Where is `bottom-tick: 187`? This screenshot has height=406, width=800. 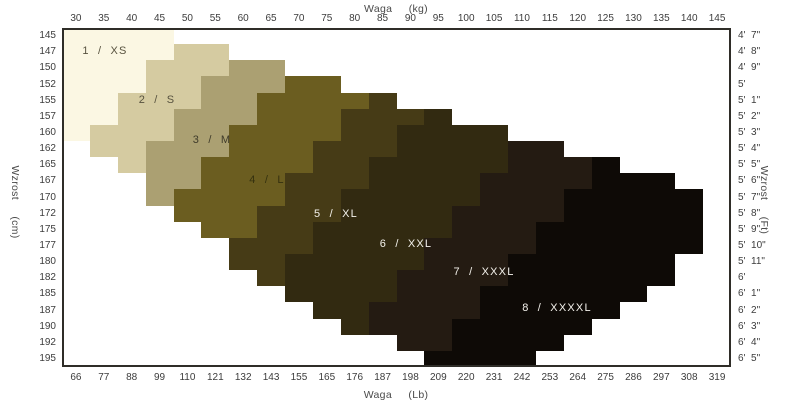
bottom-tick: 187 is located at coordinates (382, 377).